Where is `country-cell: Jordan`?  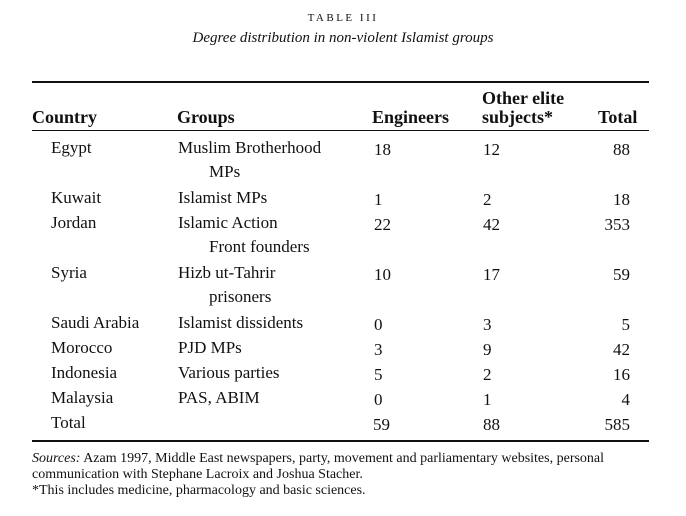 country-cell: Jordan is located at coordinates (74, 222).